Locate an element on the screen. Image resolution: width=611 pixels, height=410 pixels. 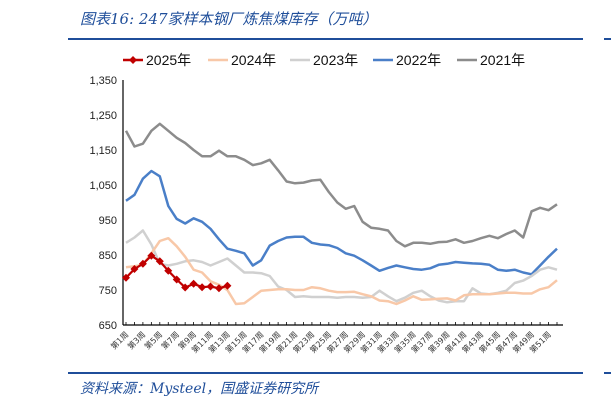
legend-marker-icon is located at coordinates (133, 60).